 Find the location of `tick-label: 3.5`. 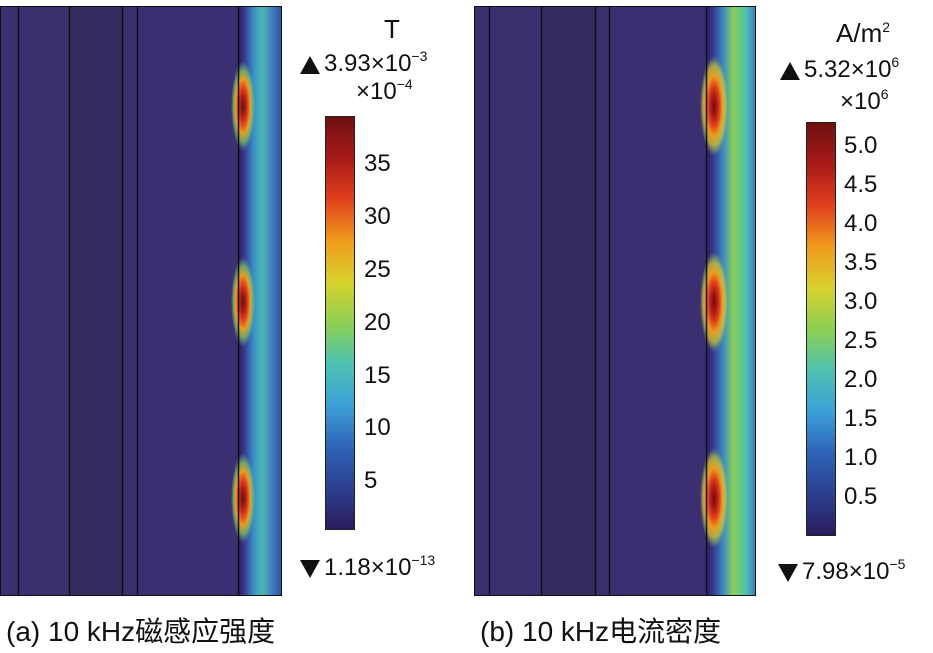

tick-label: 3.5 is located at coordinates (861, 262).